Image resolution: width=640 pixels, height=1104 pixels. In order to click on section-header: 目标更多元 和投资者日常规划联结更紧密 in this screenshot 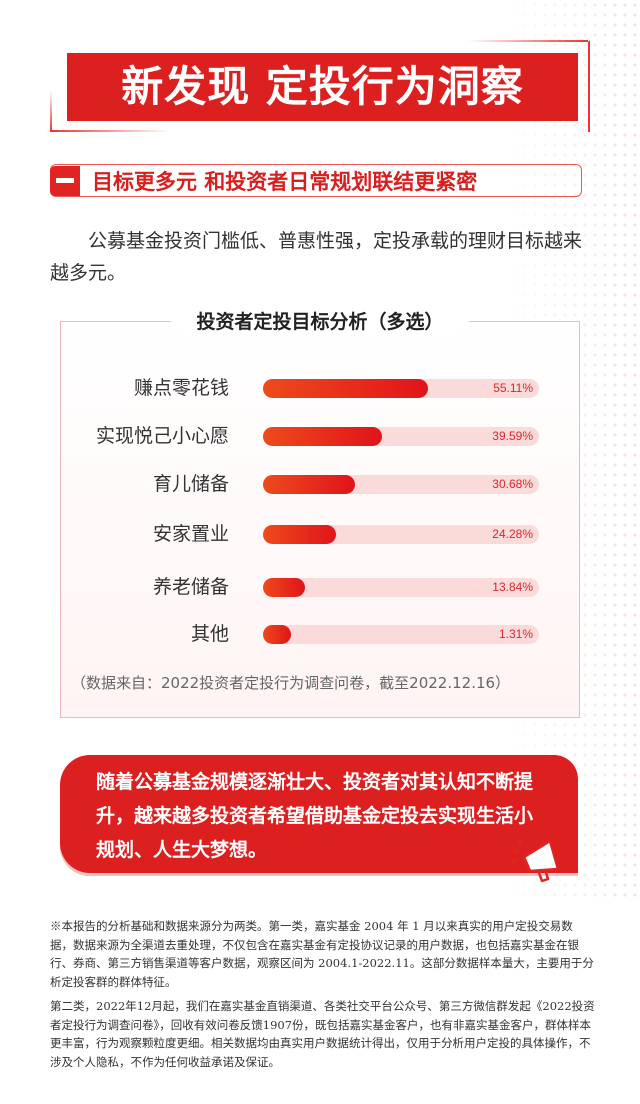, I will do `click(316, 180)`.